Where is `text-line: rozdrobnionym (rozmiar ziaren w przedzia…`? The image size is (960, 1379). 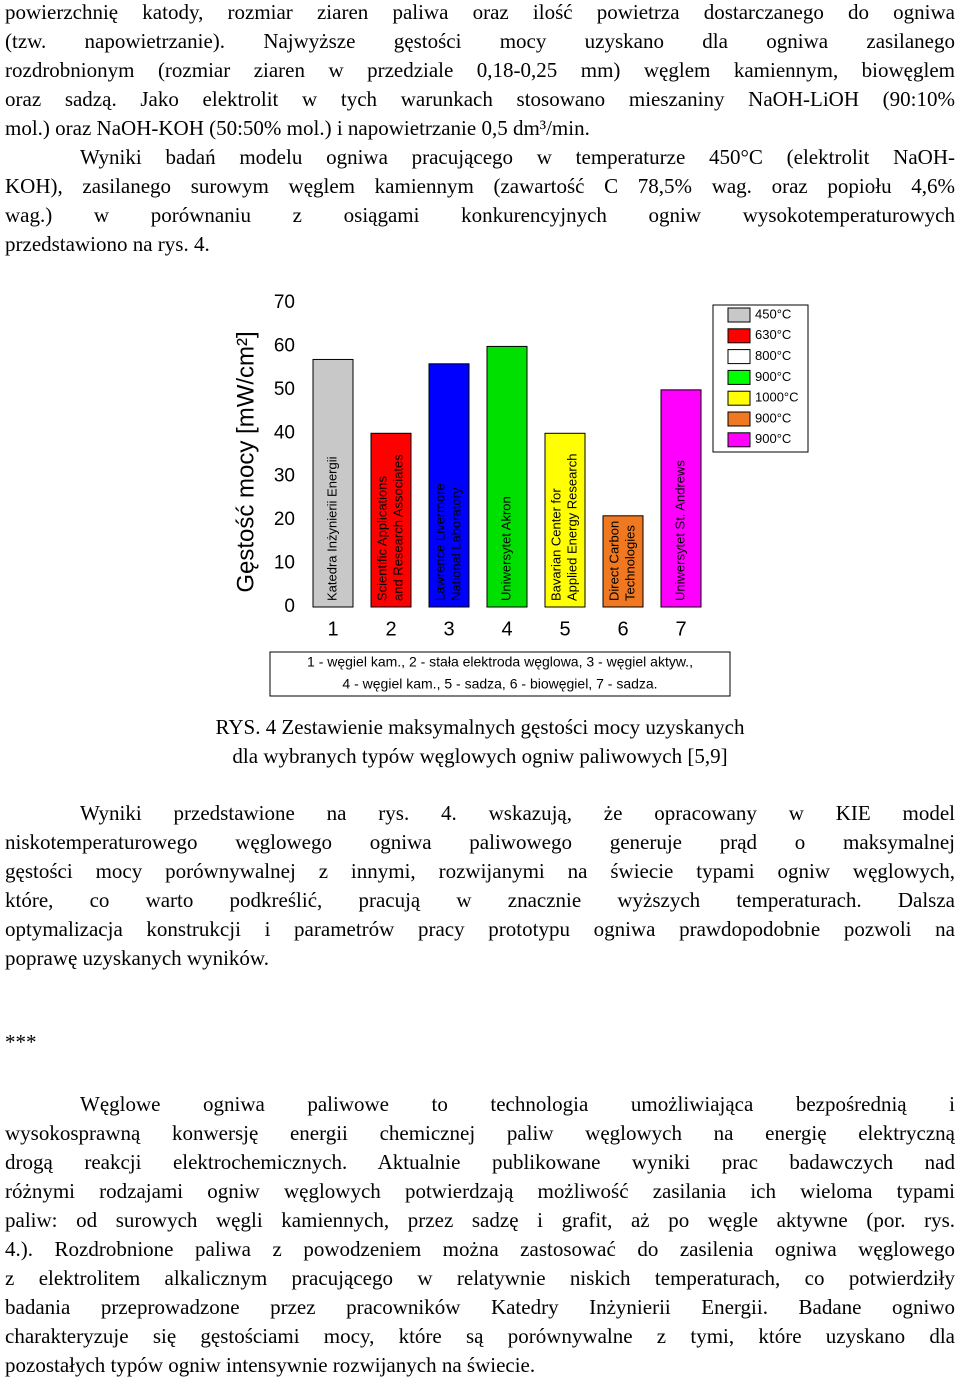 text-line: rozdrobnionym (rozmiar ziaren w przedzia… is located at coordinates (480, 69).